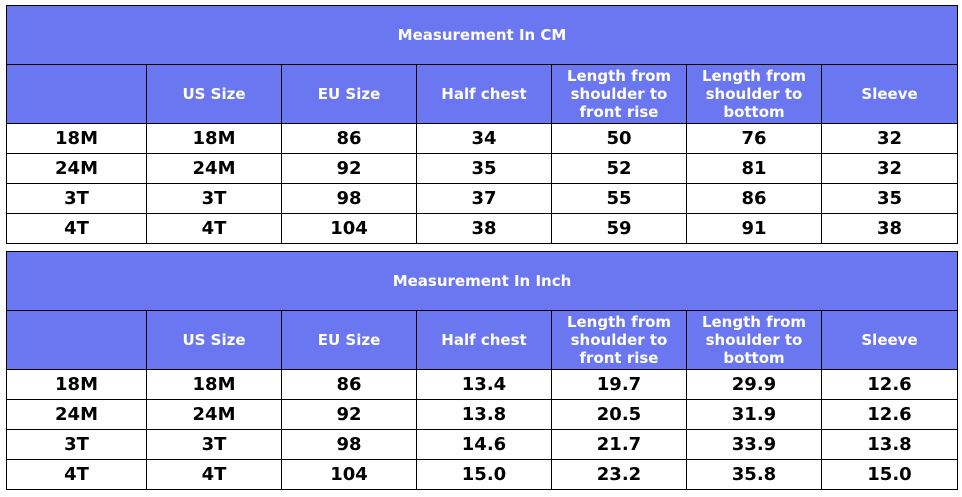 The width and height of the screenshot is (962, 497). I want to click on sleeve-cell: 15.0, so click(889, 474).